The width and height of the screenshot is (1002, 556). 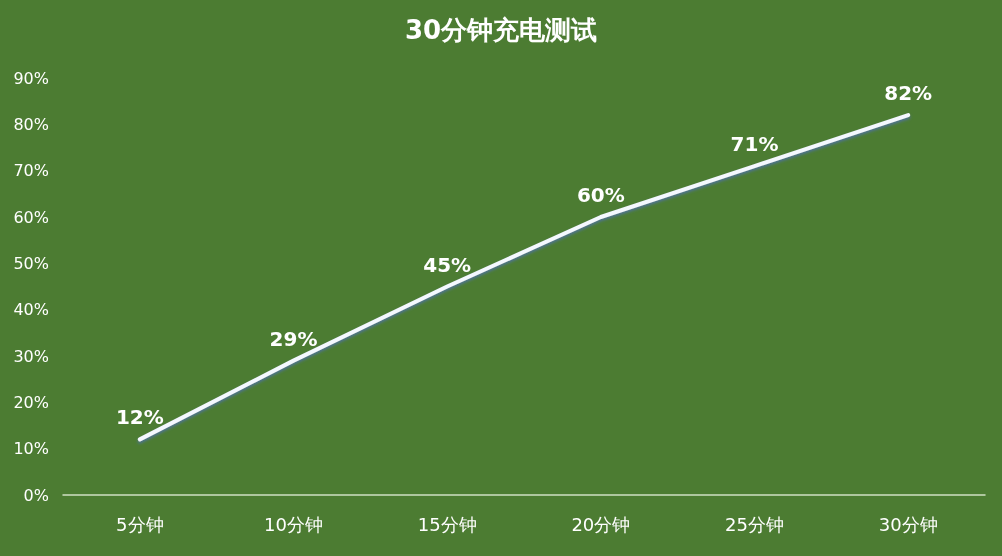 What do you see at coordinates (31, 402) in the screenshot?
I see `y-tick-label: 20%` at bounding box center [31, 402].